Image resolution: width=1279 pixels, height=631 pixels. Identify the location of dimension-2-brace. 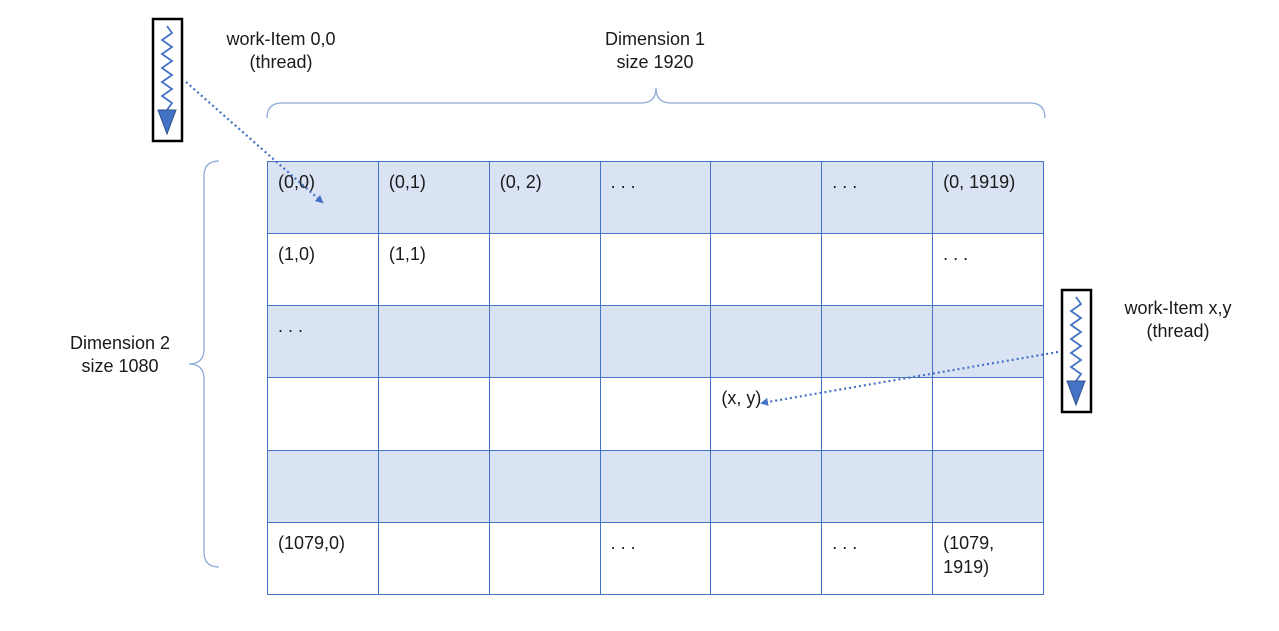
(204, 364).